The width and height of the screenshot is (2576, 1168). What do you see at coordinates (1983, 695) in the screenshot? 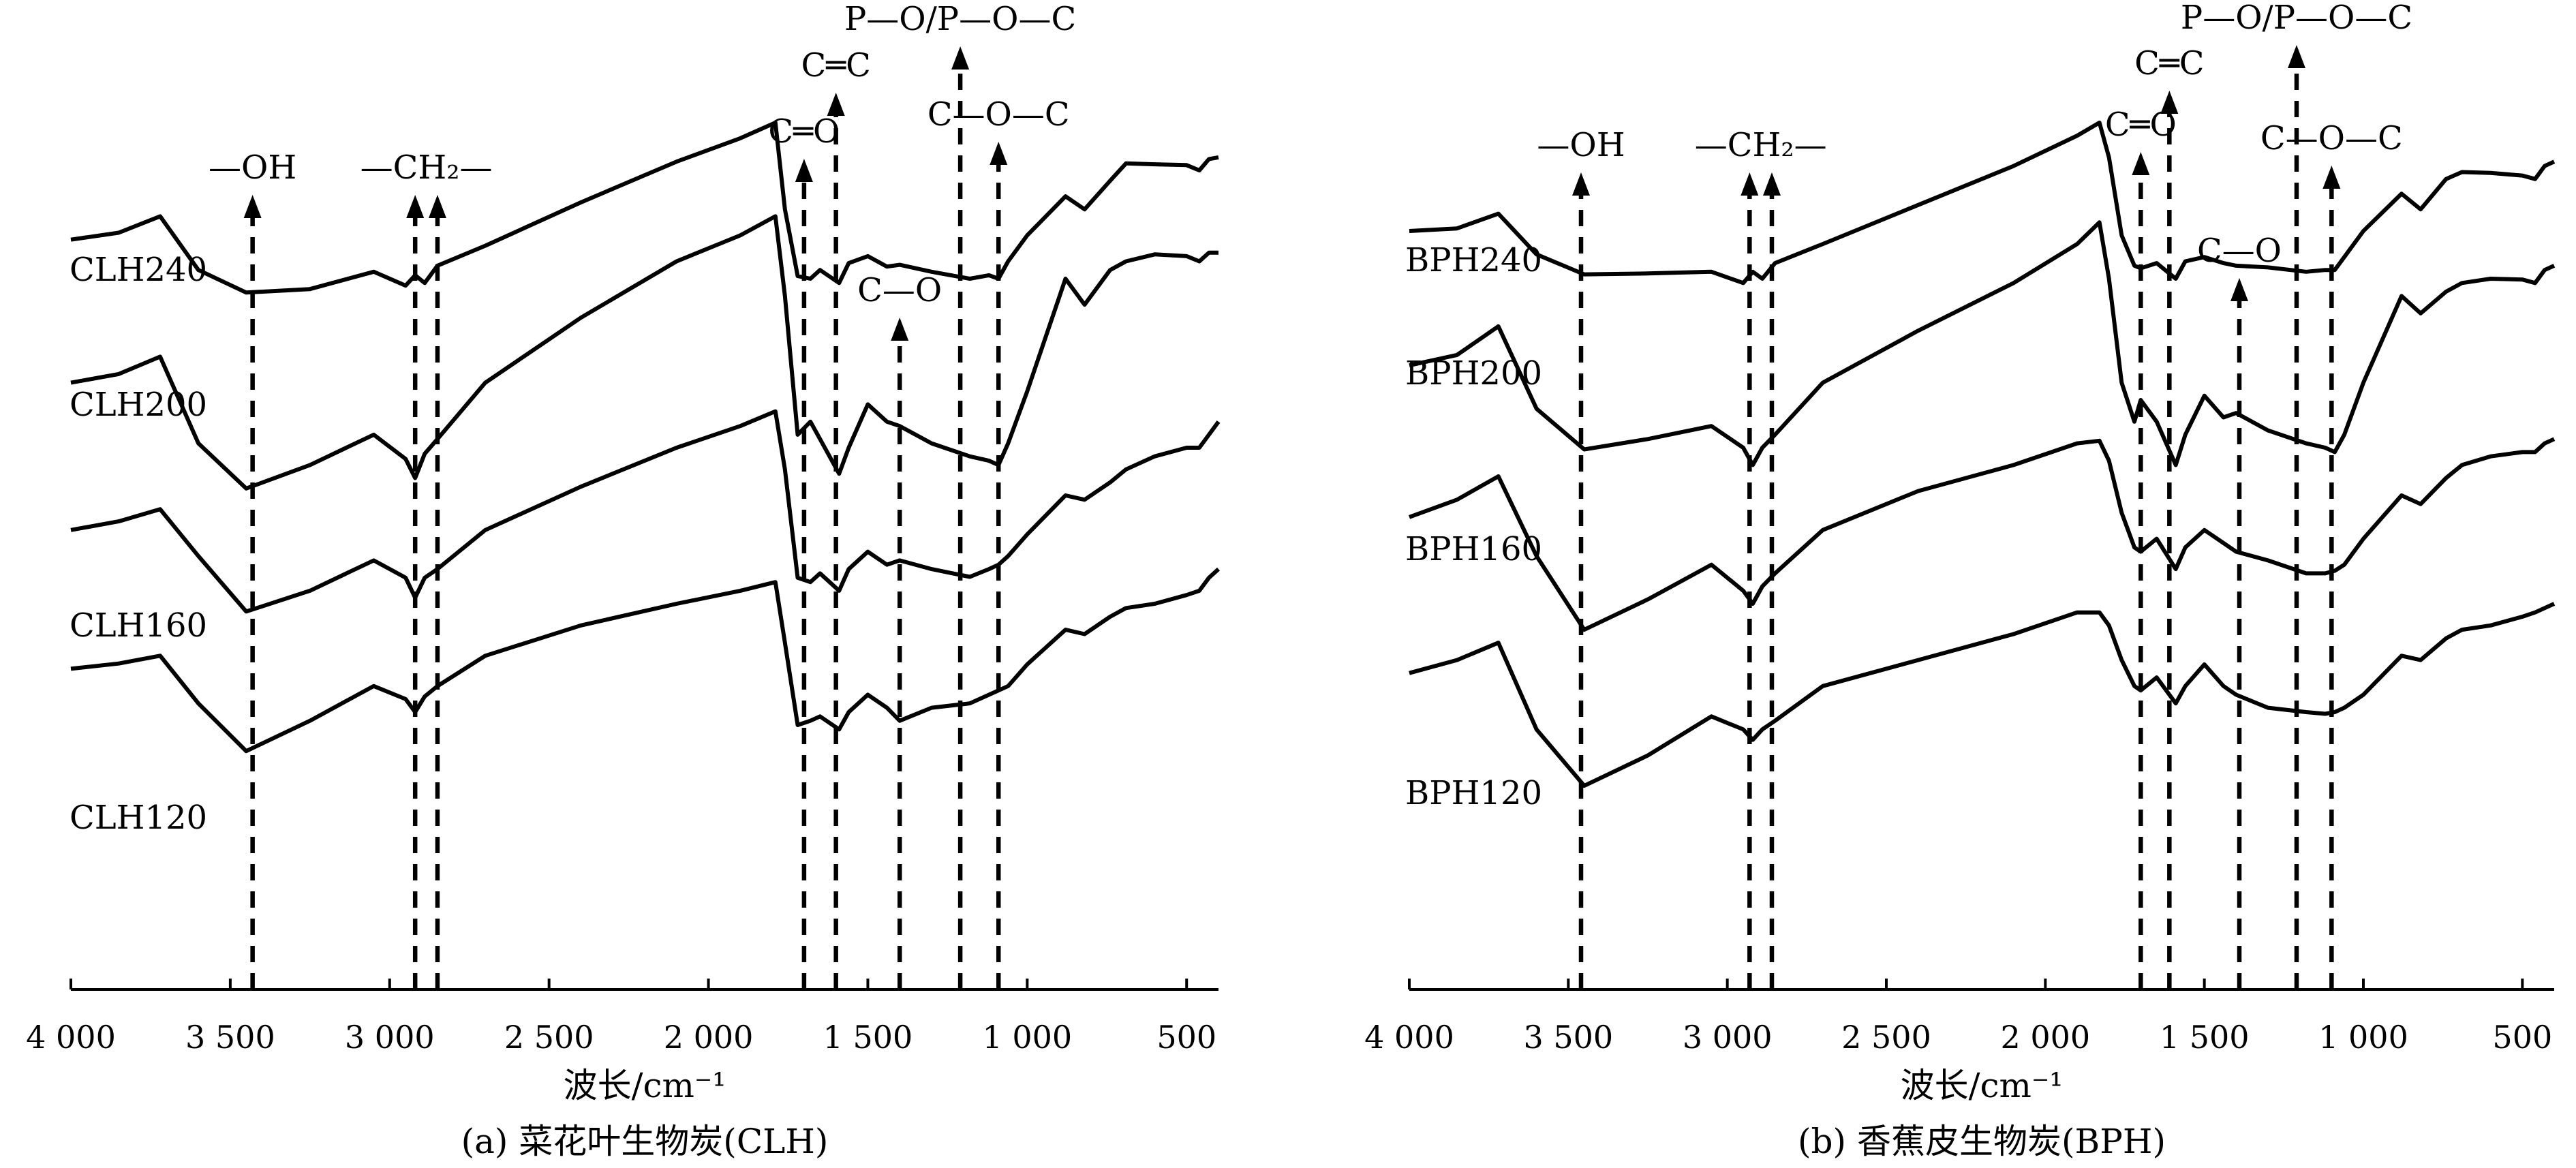
I see `spectrum-line-bph120` at bounding box center [1983, 695].